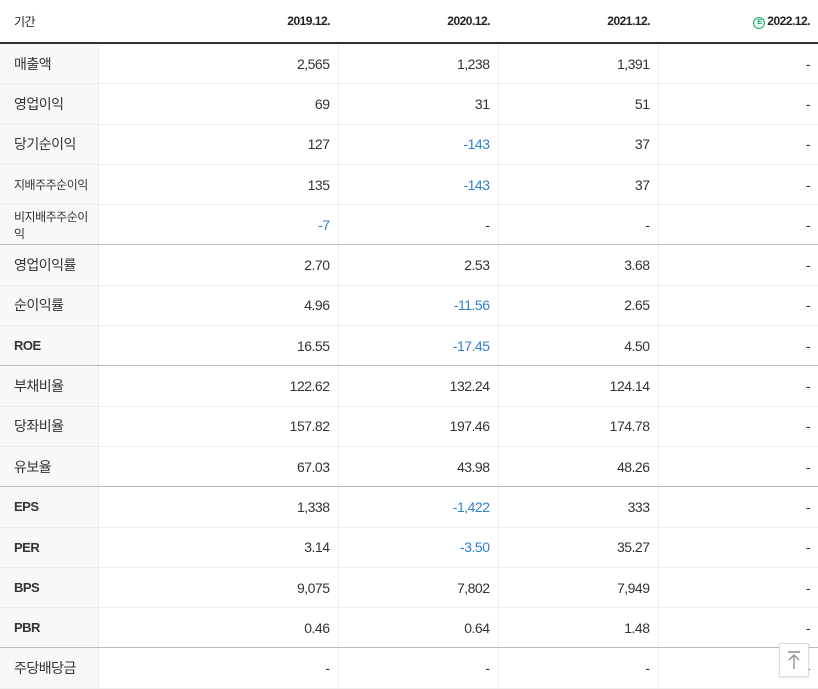  What do you see at coordinates (417, 104) in the screenshot?
I see `table-cell: 31` at bounding box center [417, 104].